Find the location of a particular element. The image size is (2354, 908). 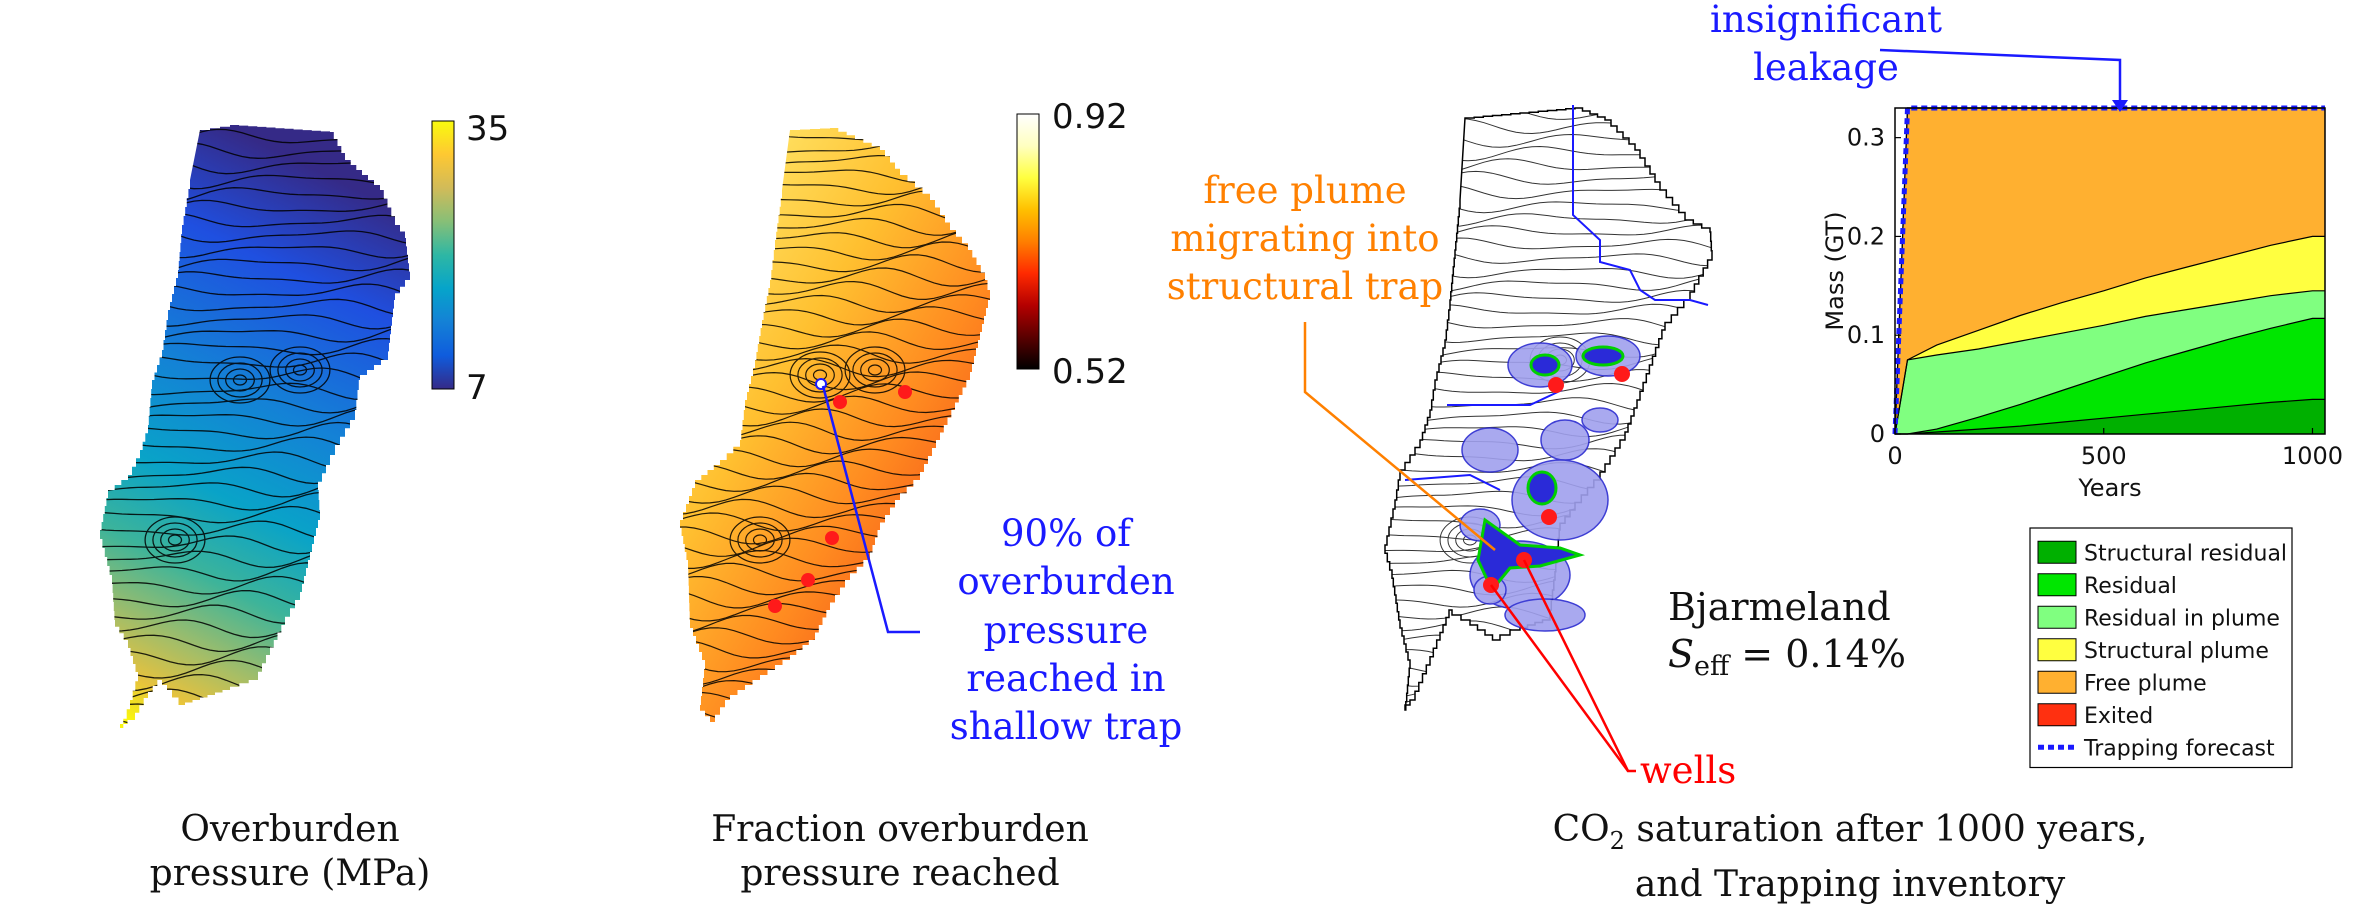

fraction-annotation-line3: pressure is located at coordinates (1066, 630).